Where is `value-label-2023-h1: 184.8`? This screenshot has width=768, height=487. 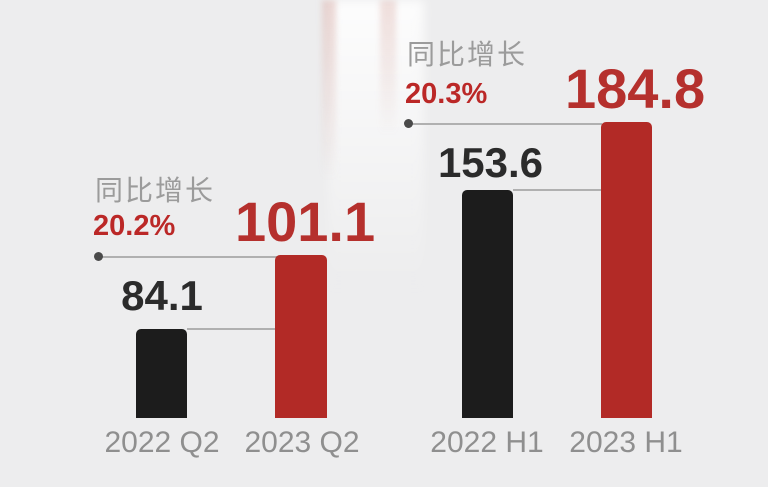 value-label-2023-h1: 184.8 is located at coordinates (635, 88).